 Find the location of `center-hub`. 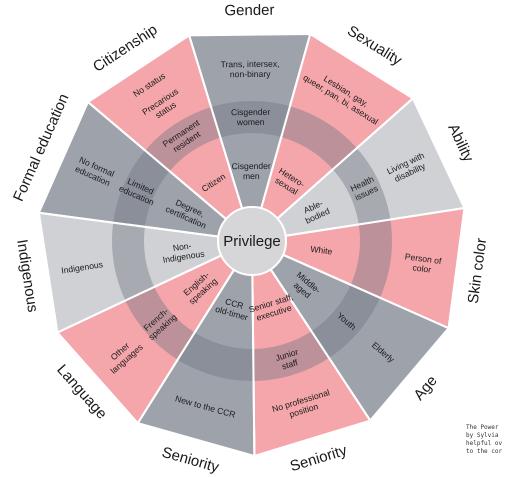

center-hub is located at coordinates (252, 241).